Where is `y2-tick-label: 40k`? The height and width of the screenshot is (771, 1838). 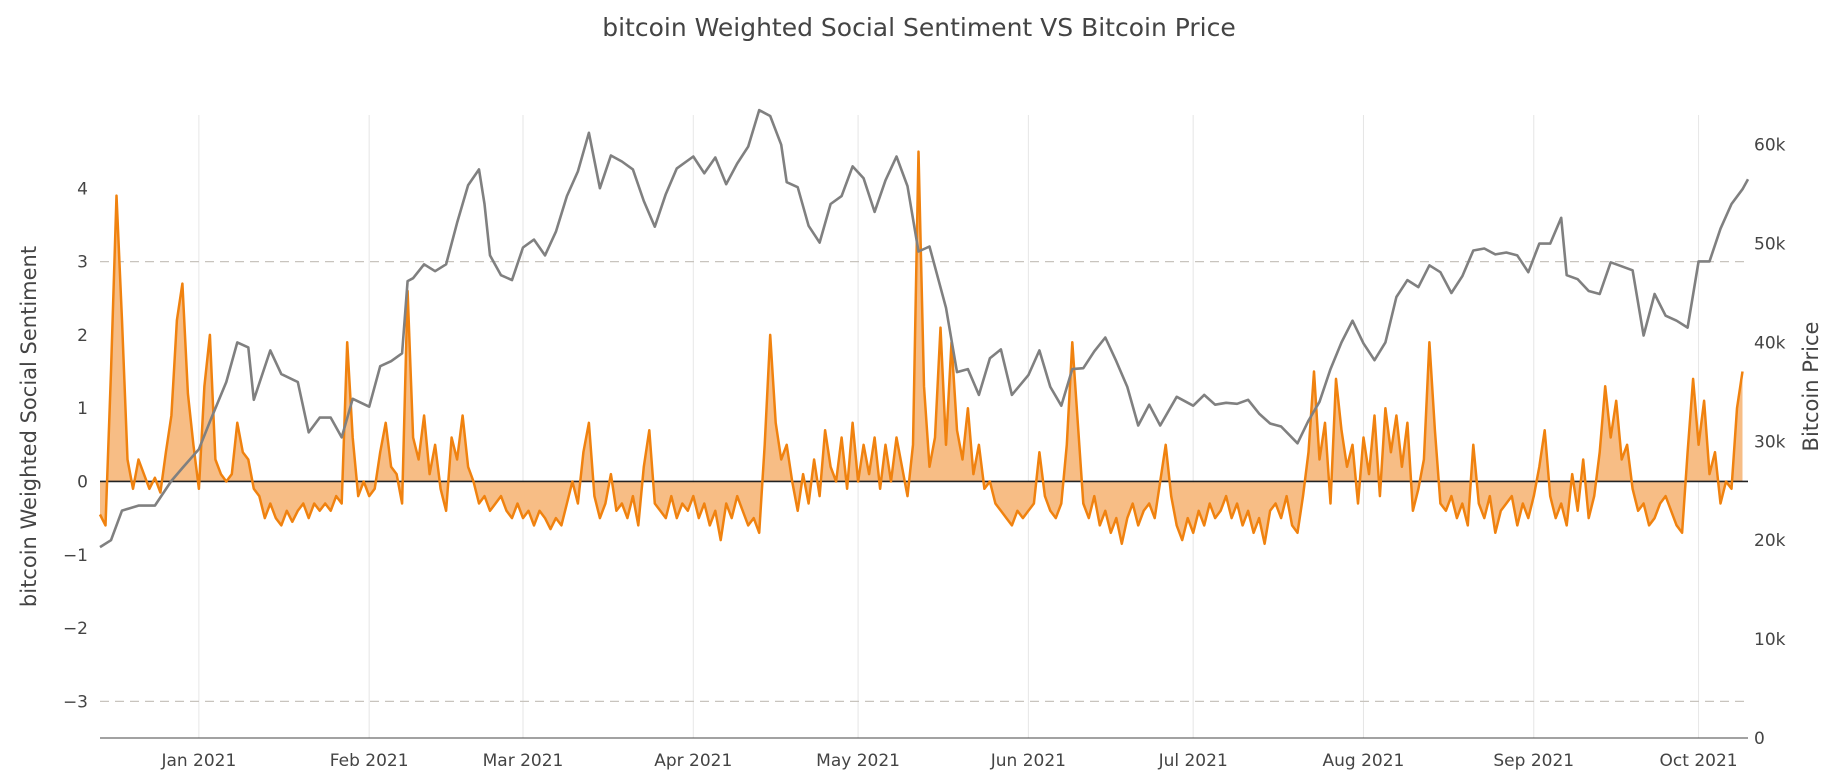 y2-tick-label: 40k is located at coordinates (1770, 343).